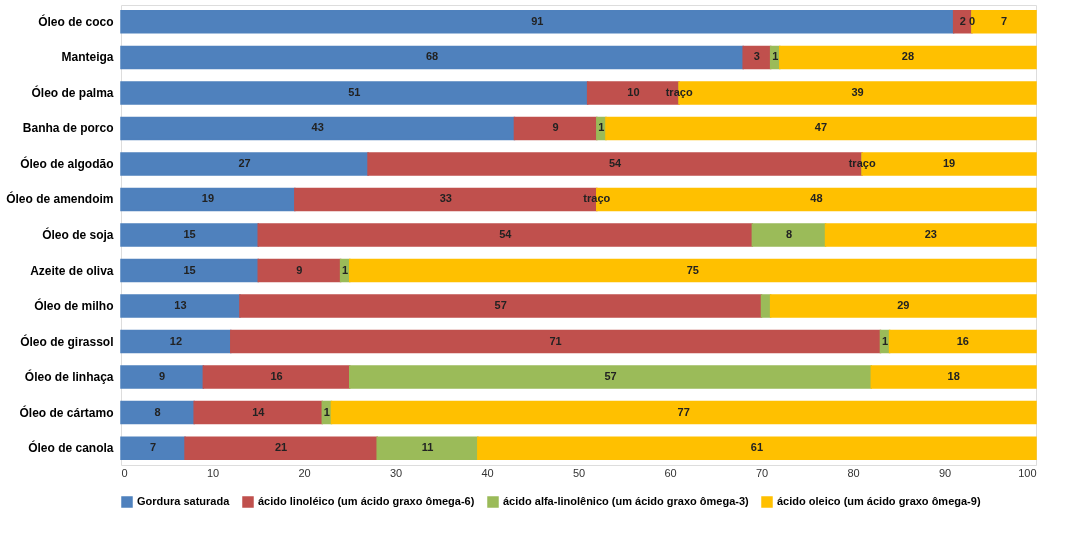 This screenshot has width=1087, height=544. I want to click on data-label: 23, so click(930, 234).